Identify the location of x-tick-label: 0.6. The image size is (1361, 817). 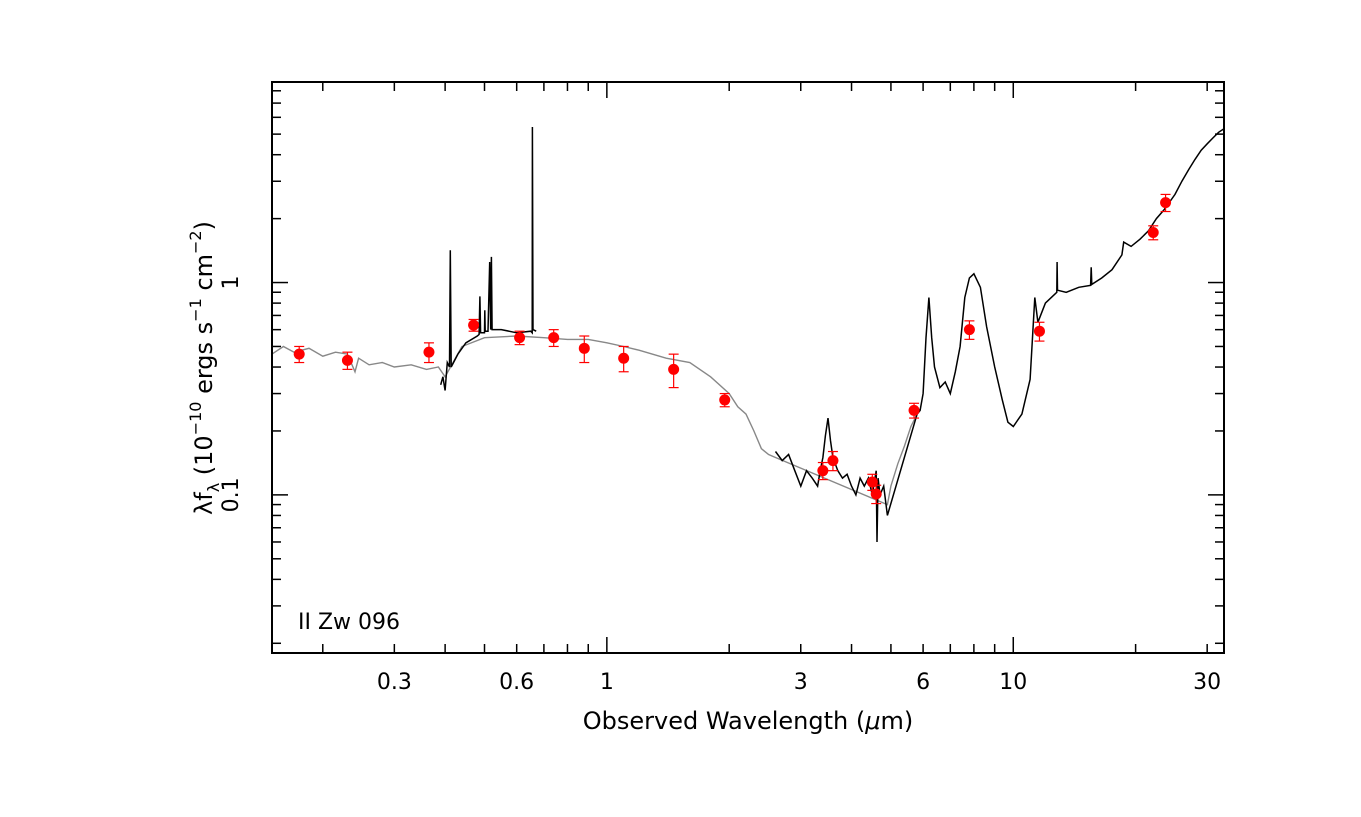
(516, 682).